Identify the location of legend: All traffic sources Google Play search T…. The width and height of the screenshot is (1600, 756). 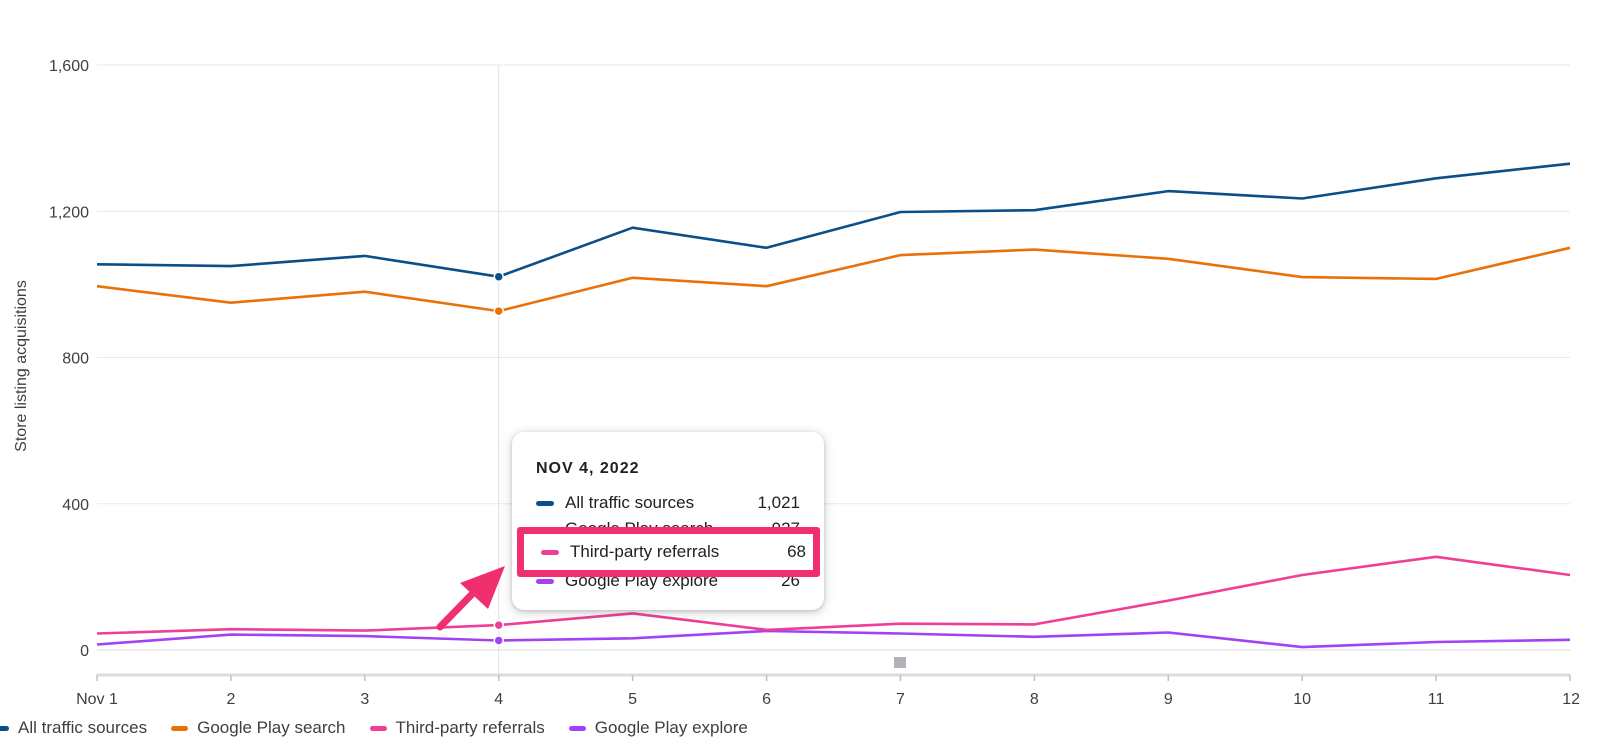
(386, 728).